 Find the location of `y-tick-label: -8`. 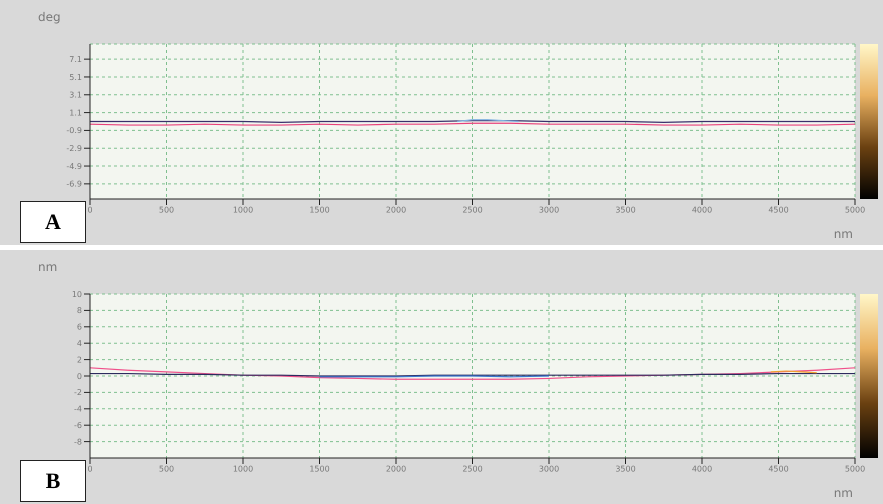

y-tick-label: -8 is located at coordinates (78, 441).